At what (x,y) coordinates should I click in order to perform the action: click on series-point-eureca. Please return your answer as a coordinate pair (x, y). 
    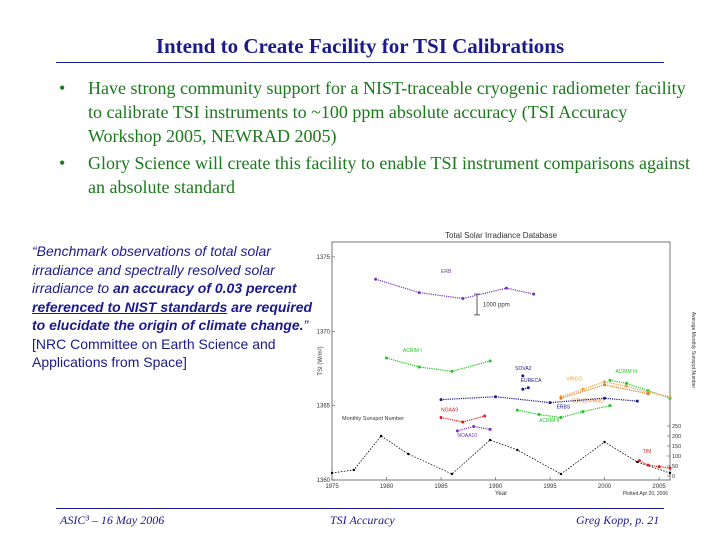
    Looking at the image, I should click on (523, 389).